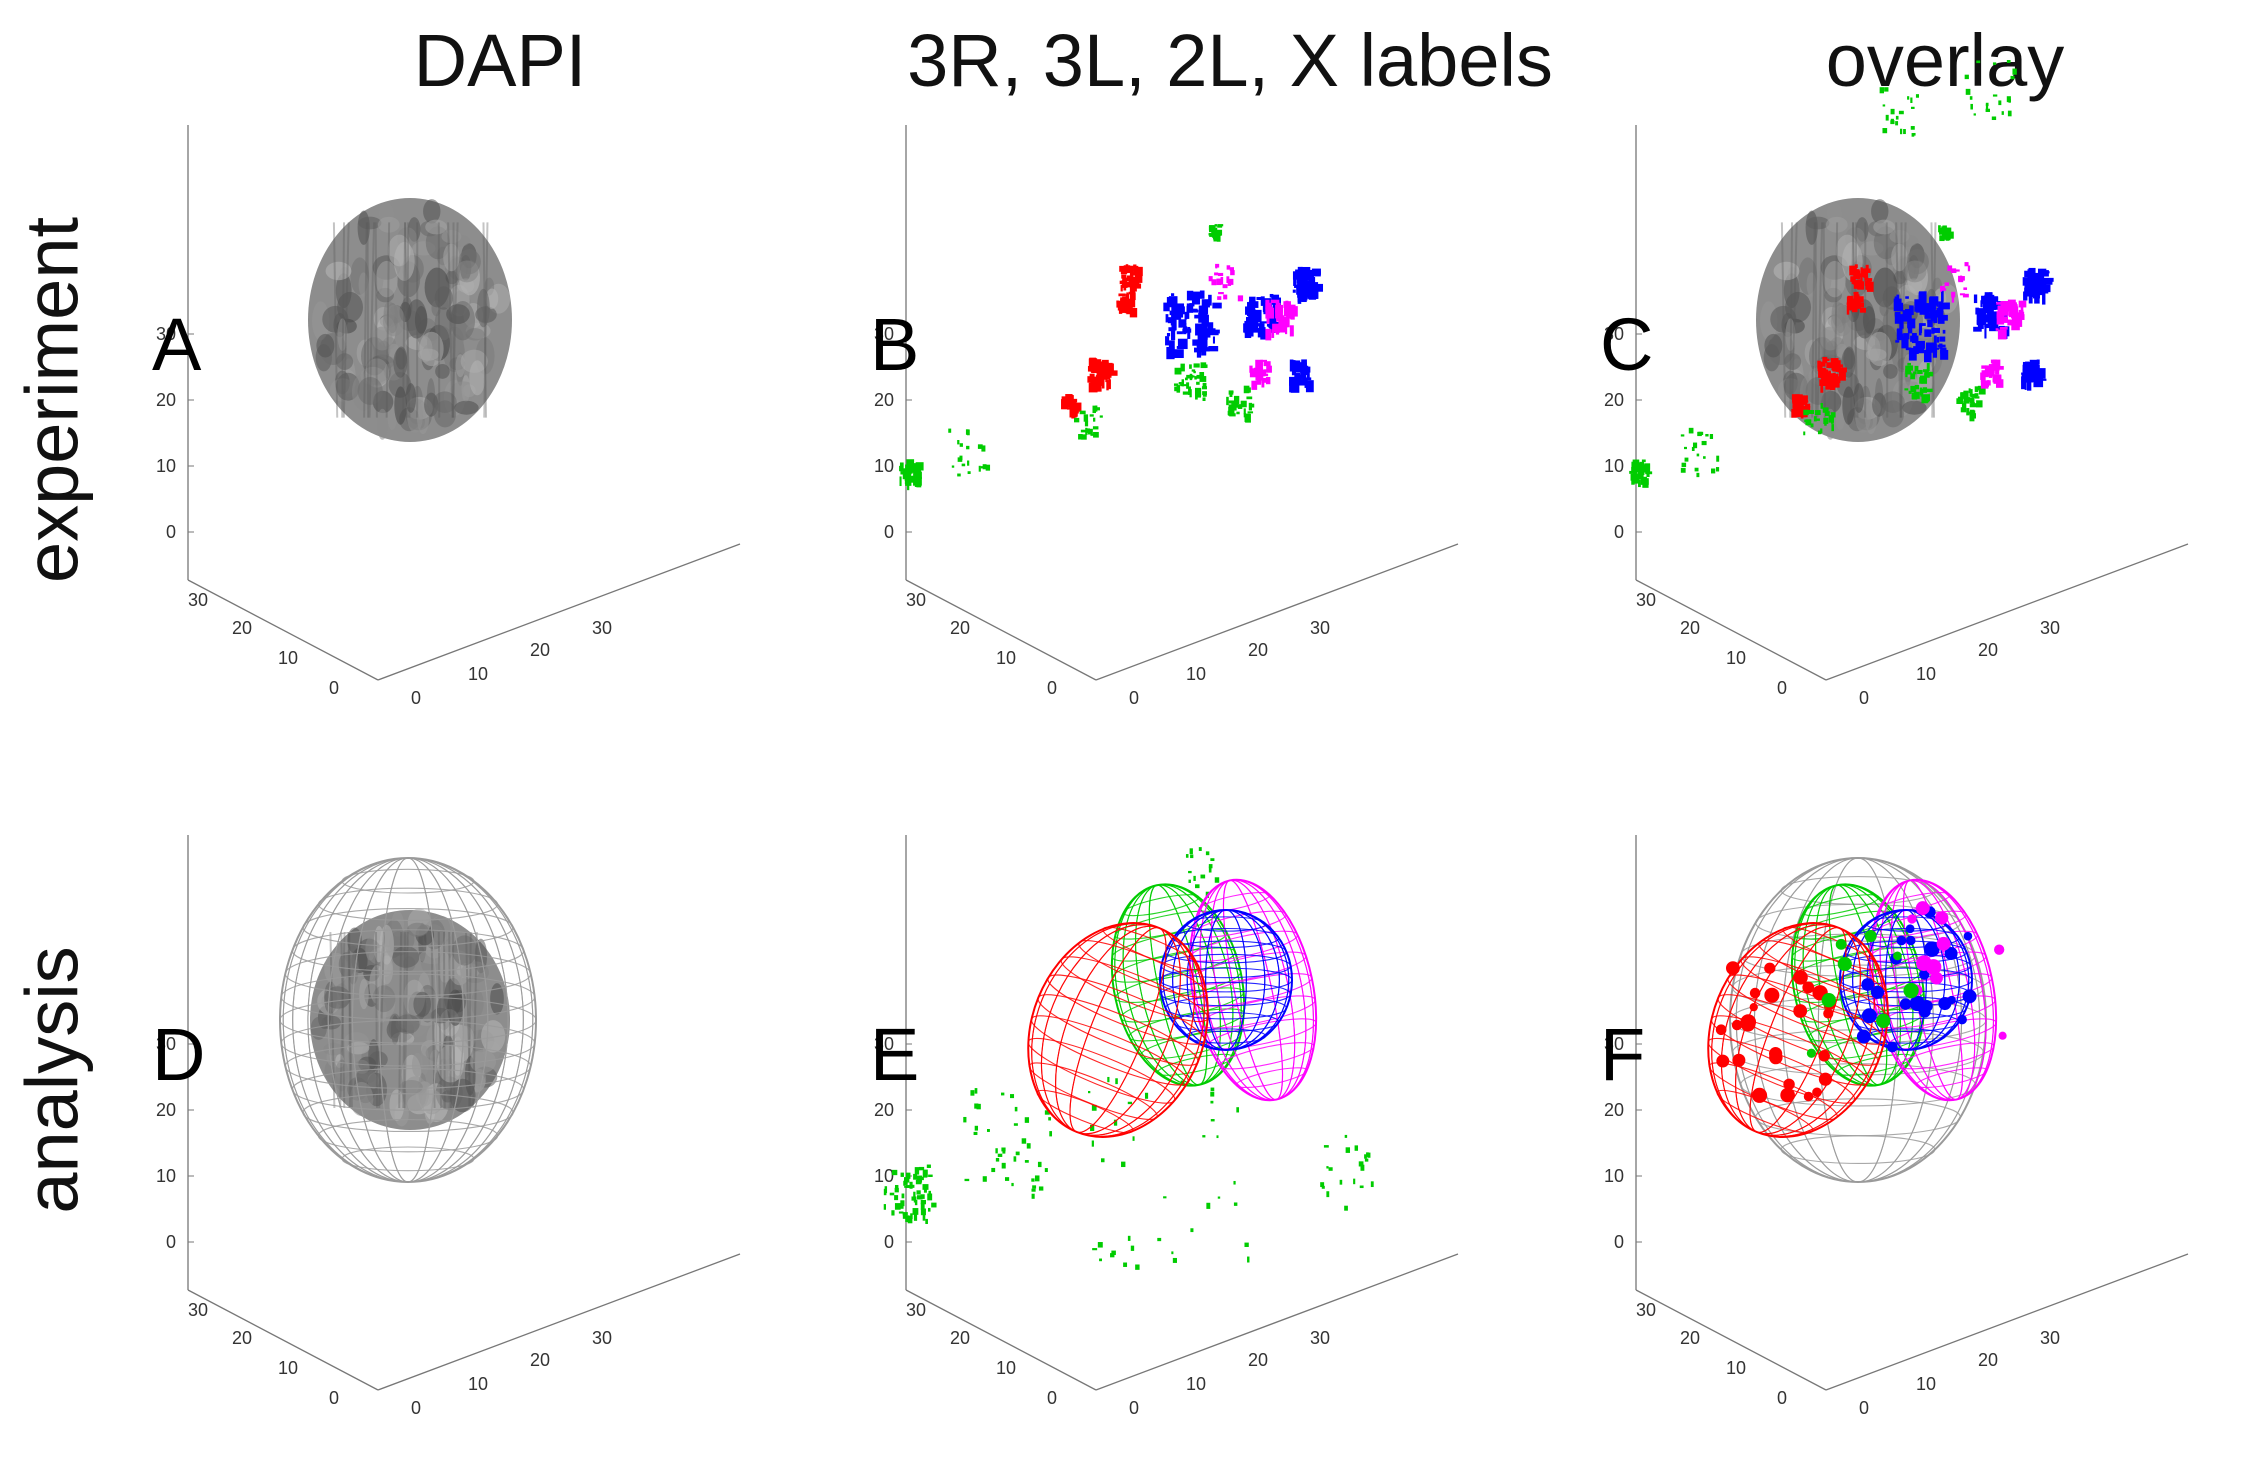  Describe the element at coordinates (1782, 688) in the screenshot. I see `y-tick-label: 0` at that location.